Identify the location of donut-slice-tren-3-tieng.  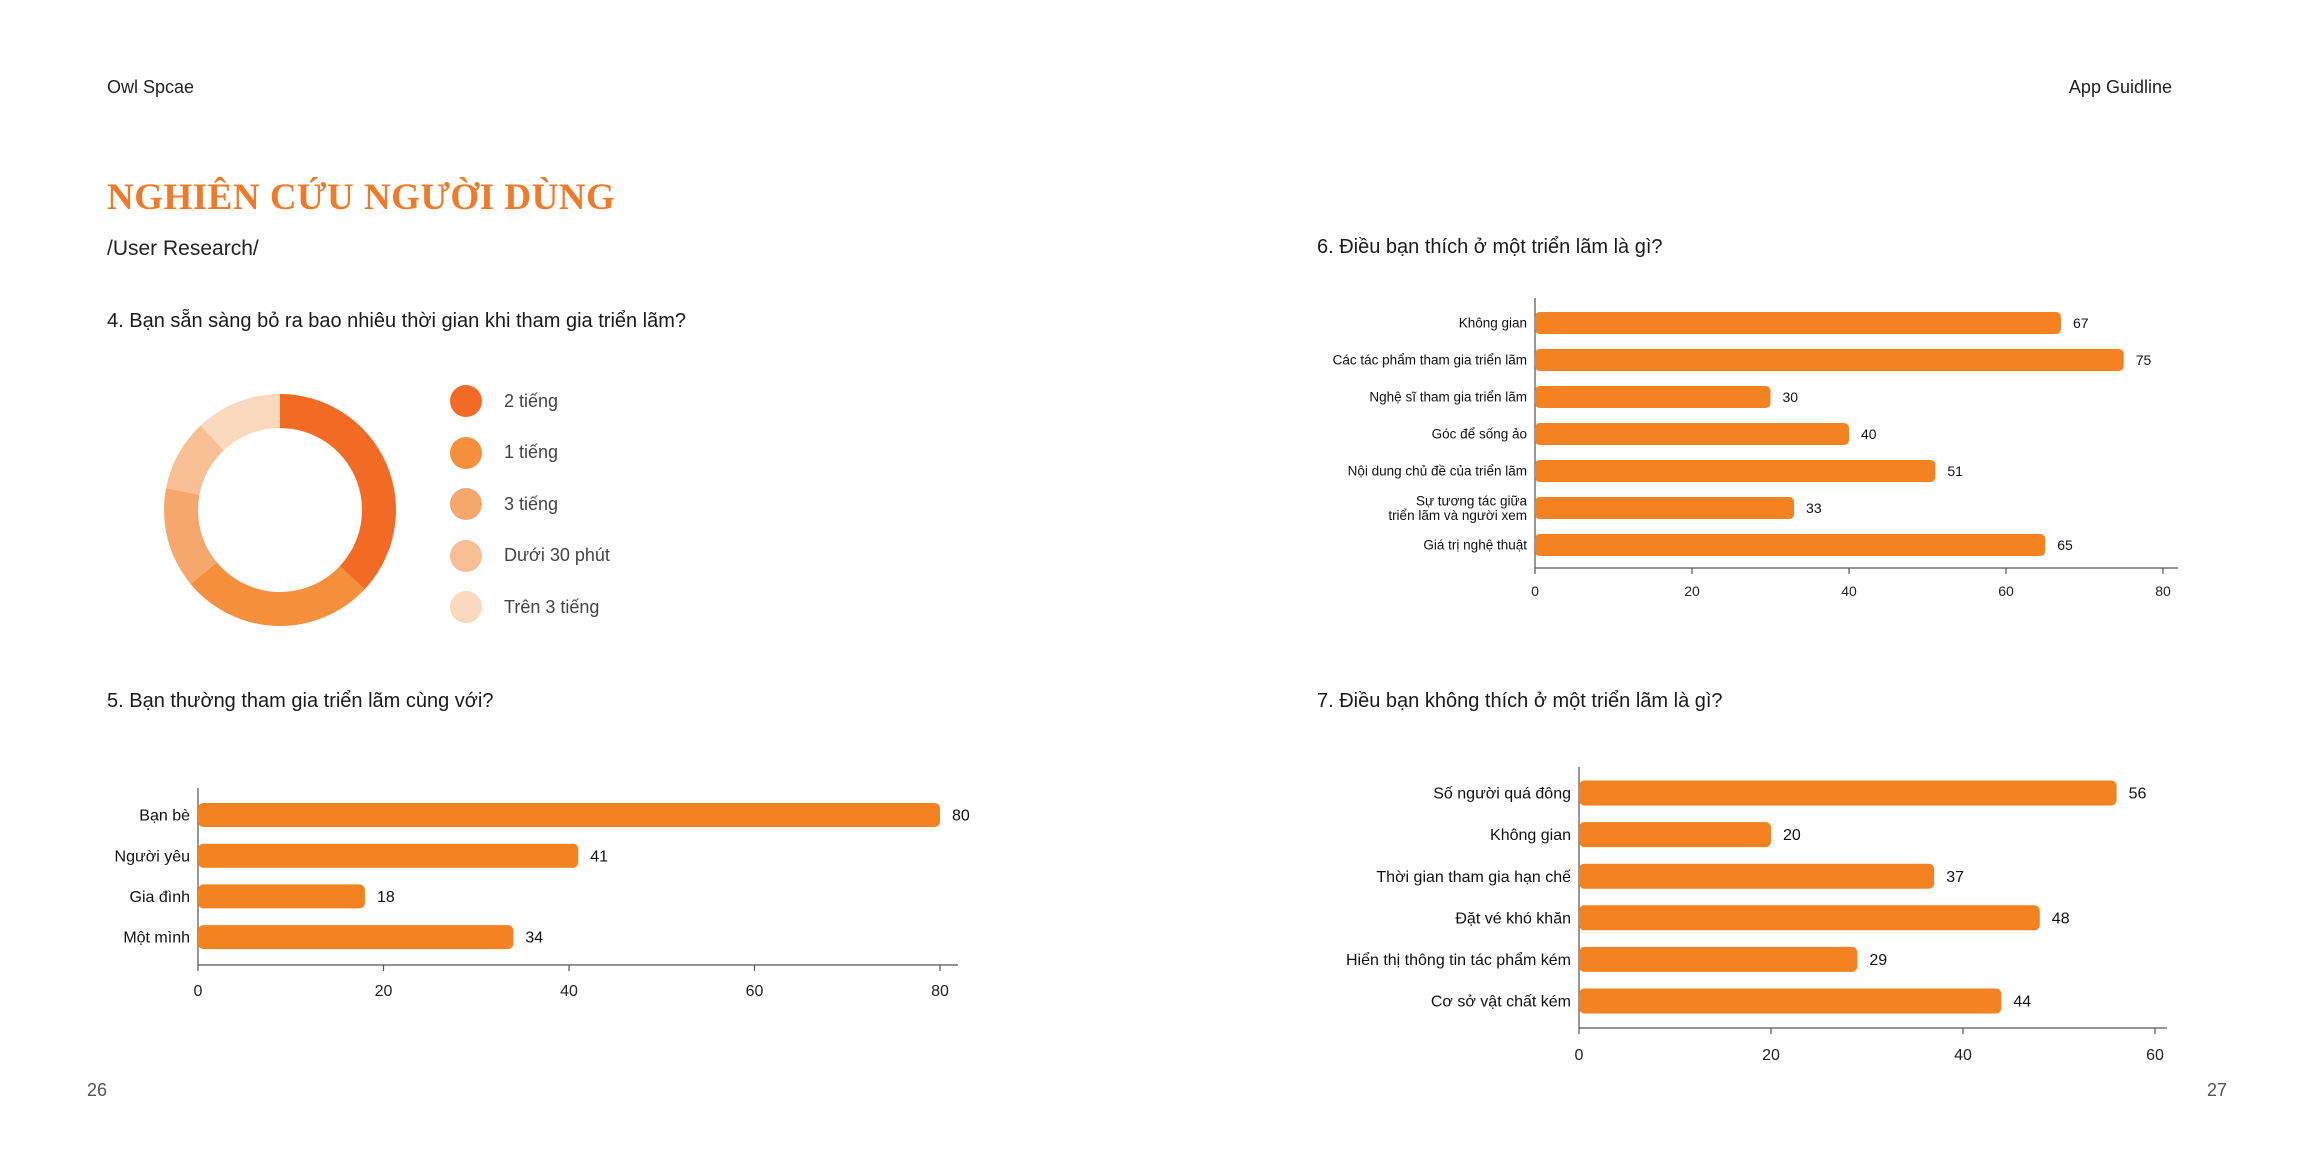
(240, 422).